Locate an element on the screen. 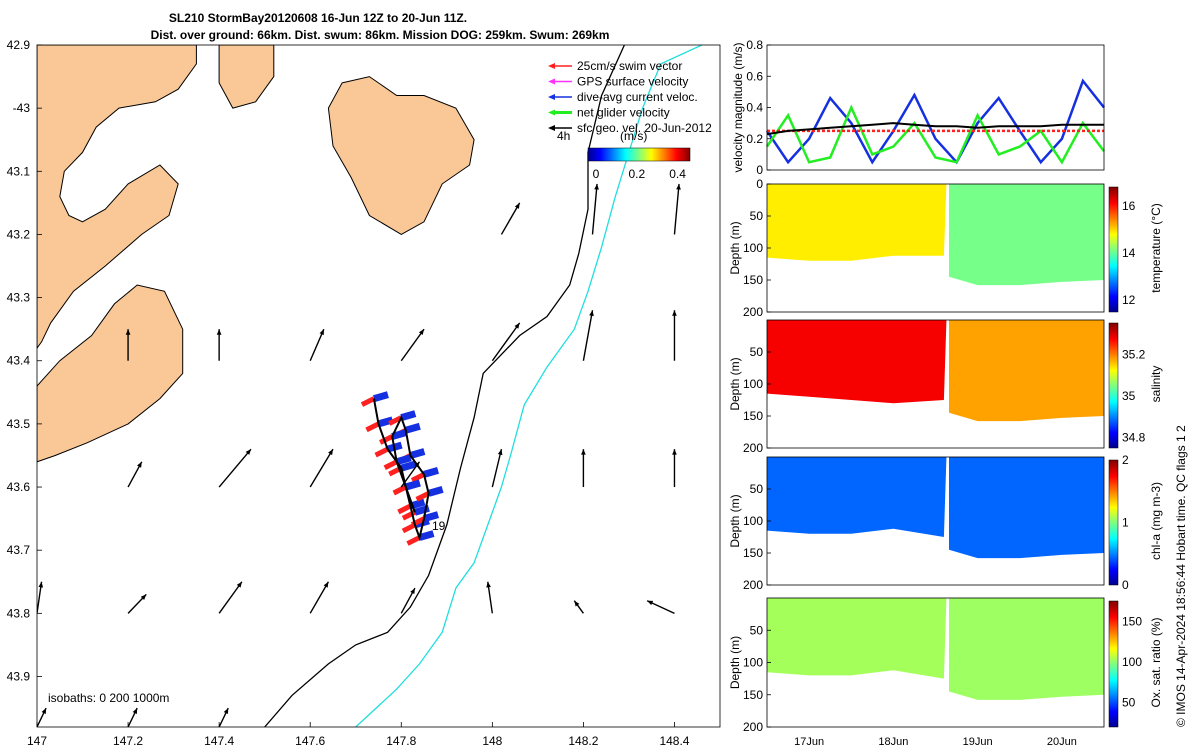 The height and width of the screenshot is (750, 1200). panel-chl-a: 0 1 2 chl-a (mg m-3) 50 100 150 200 Depth (m) is located at coordinates (945, 522).